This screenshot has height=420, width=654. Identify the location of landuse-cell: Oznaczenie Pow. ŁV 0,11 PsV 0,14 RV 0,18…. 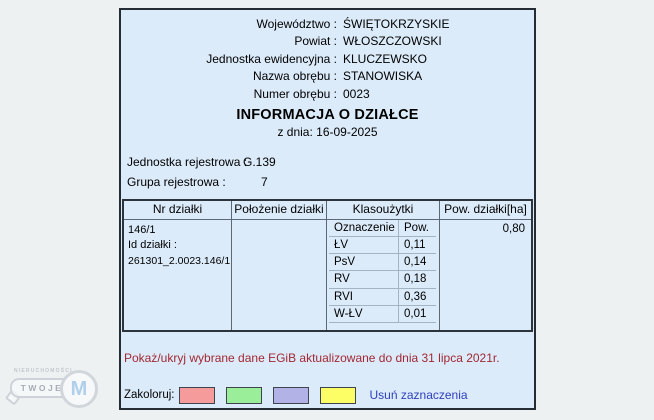
(382, 274).